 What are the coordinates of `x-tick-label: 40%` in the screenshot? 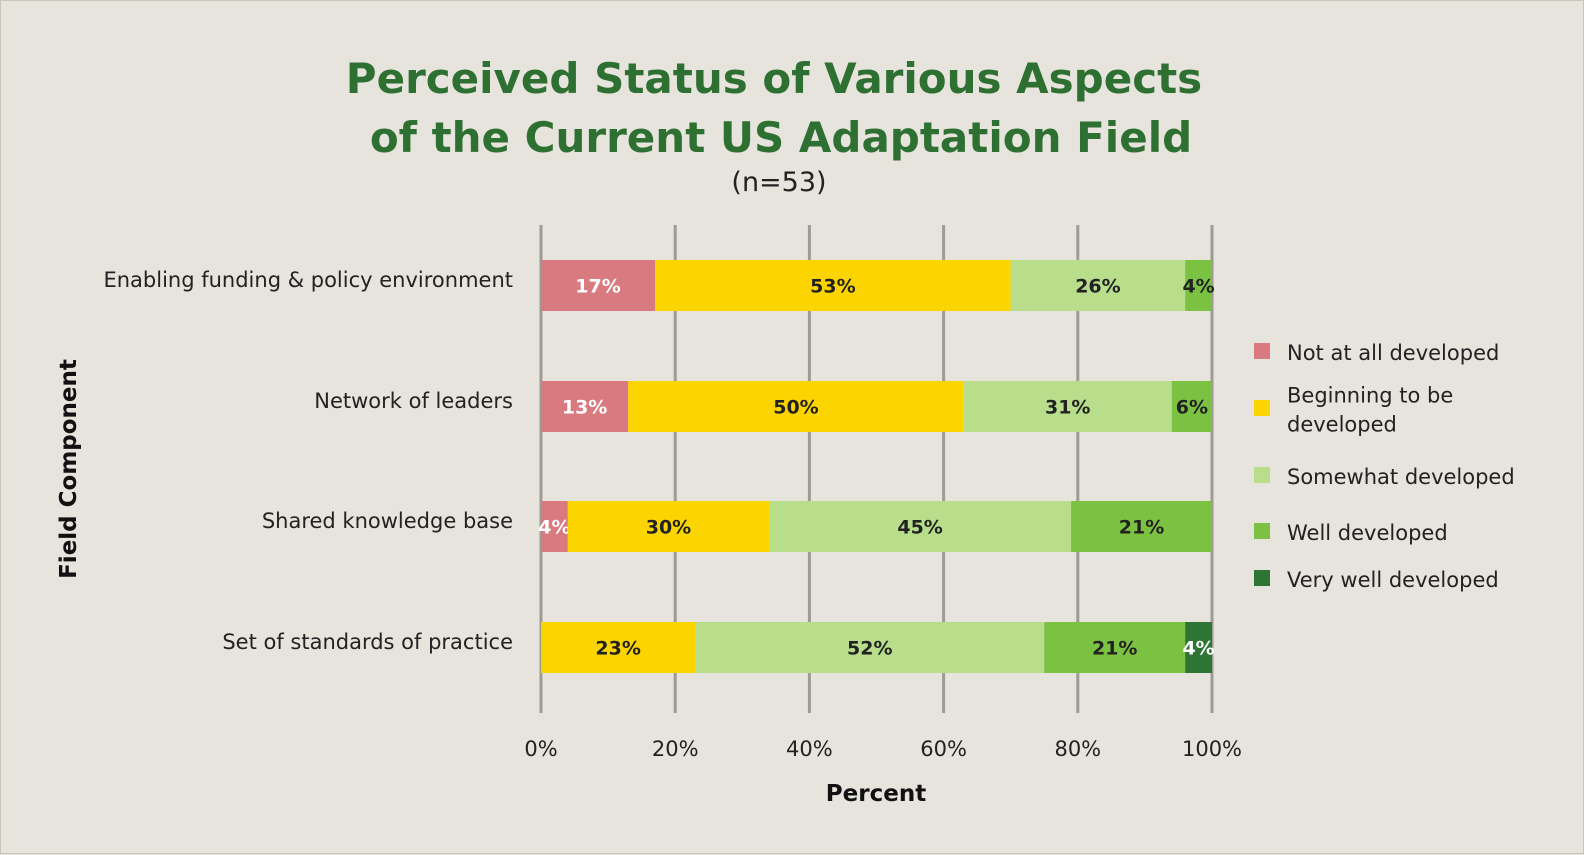 It's located at (809, 749).